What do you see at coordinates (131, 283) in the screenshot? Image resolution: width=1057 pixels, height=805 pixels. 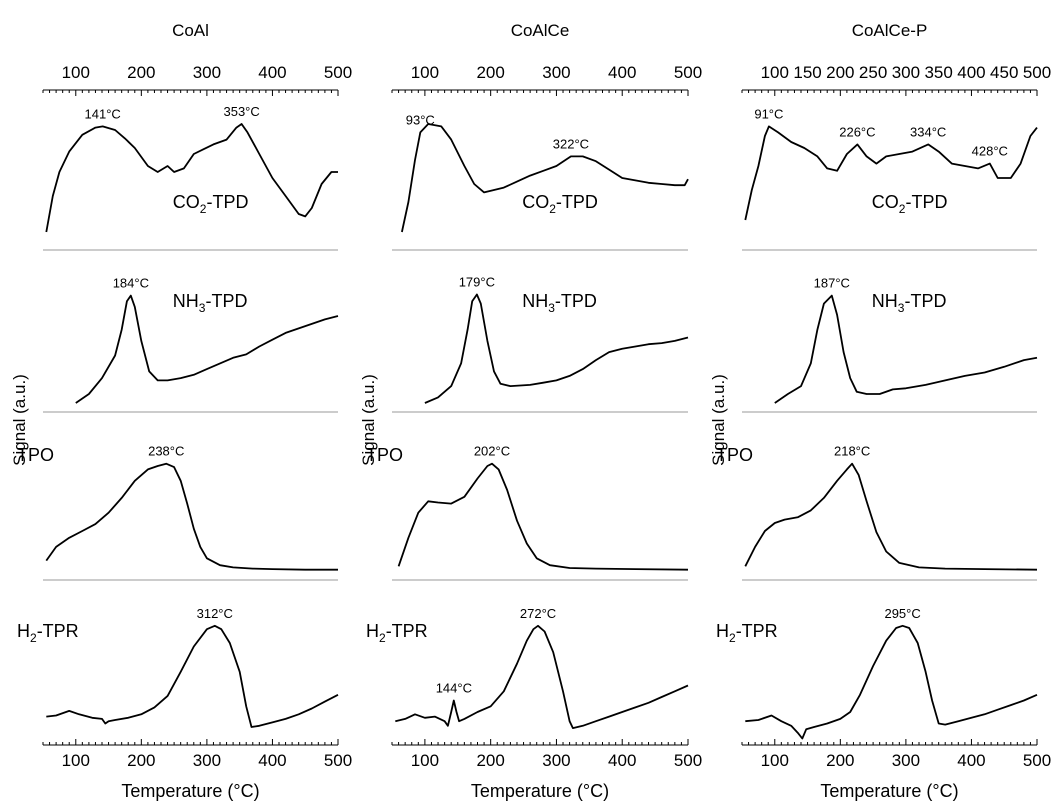 I see `peak-annotation: 184°C` at bounding box center [131, 283].